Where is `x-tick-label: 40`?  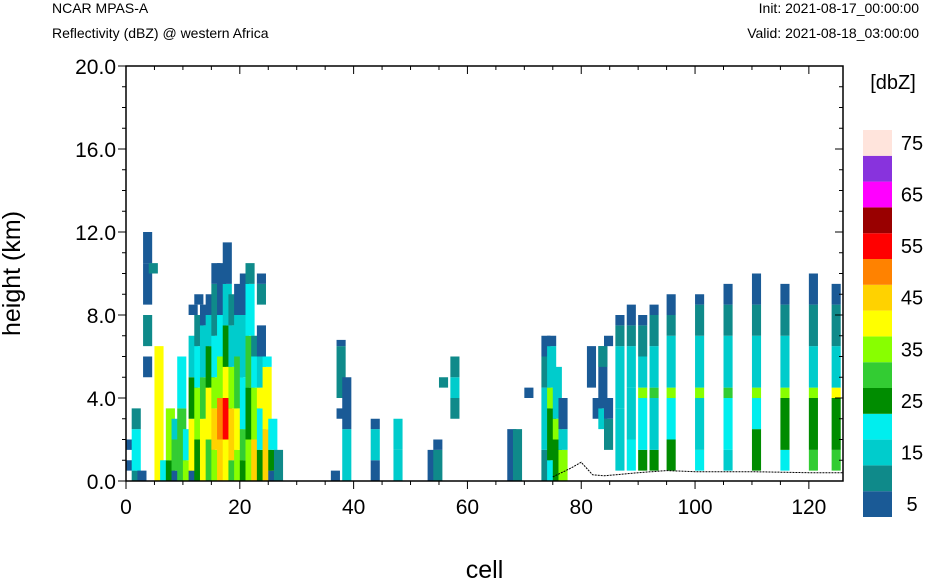
x-tick-label: 40 is located at coordinates (353, 507).